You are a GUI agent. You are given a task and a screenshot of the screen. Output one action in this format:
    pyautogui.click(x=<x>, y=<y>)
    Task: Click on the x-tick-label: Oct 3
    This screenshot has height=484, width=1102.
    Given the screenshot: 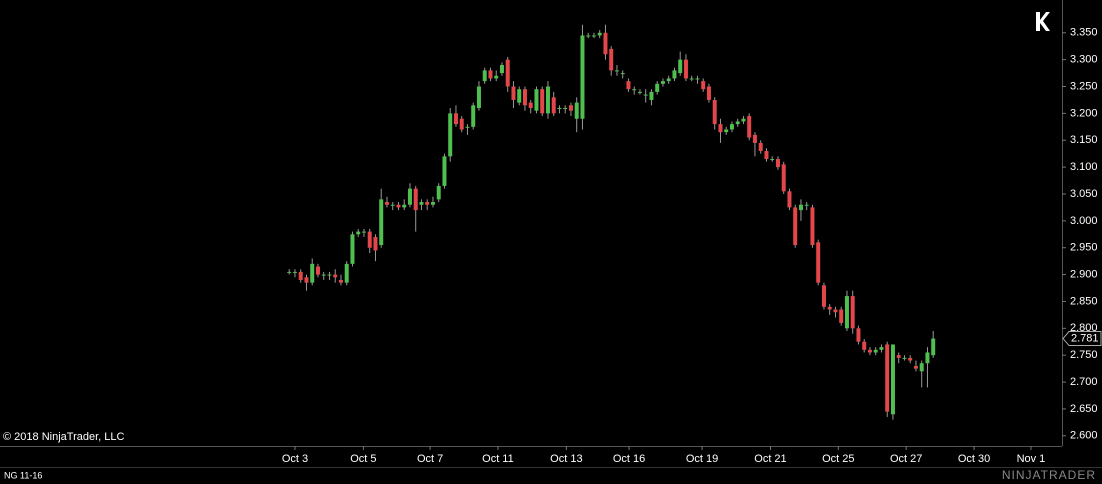 What is the action you would take?
    pyautogui.click(x=295, y=459)
    